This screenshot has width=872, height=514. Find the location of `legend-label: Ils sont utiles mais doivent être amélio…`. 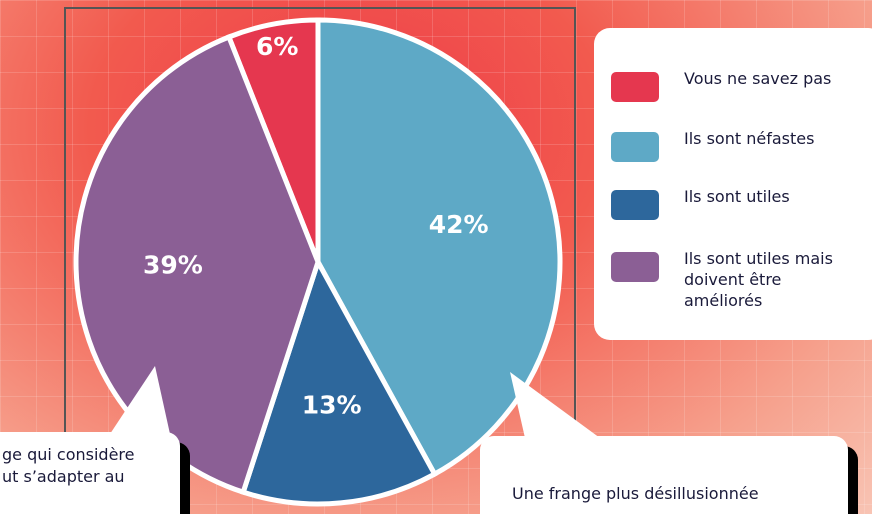

legend-label: Ils sont utiles mais doivent être amélio… is located at coordinates (758, 279).